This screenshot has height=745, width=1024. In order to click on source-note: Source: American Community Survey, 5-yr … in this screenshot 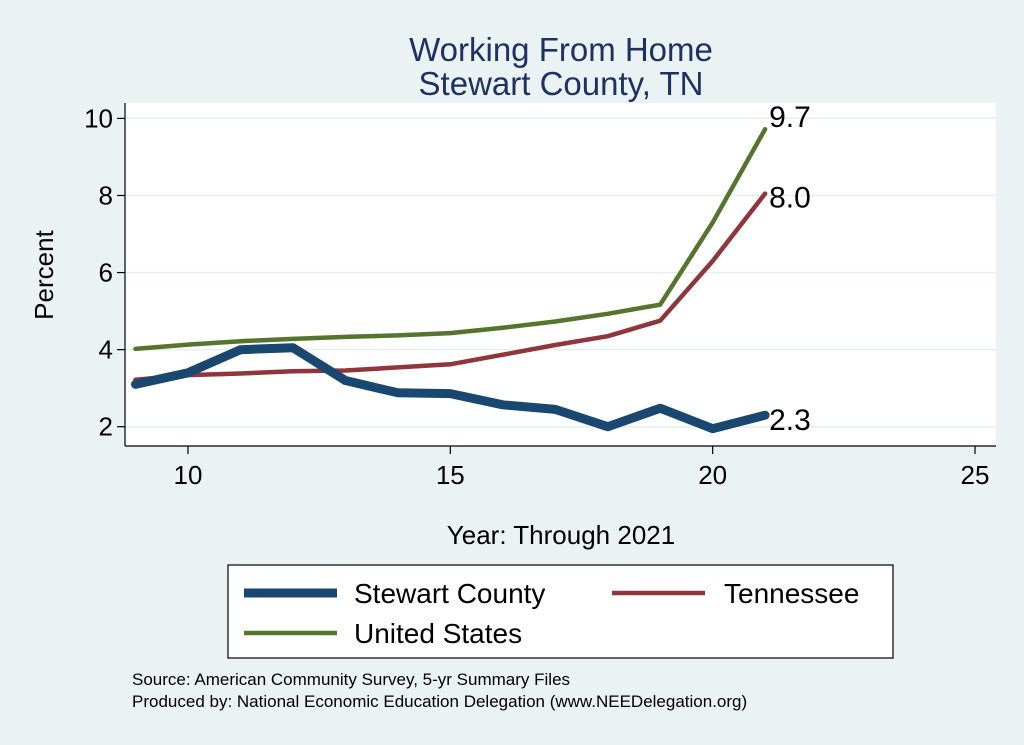, I will do `click(351, 679)`.